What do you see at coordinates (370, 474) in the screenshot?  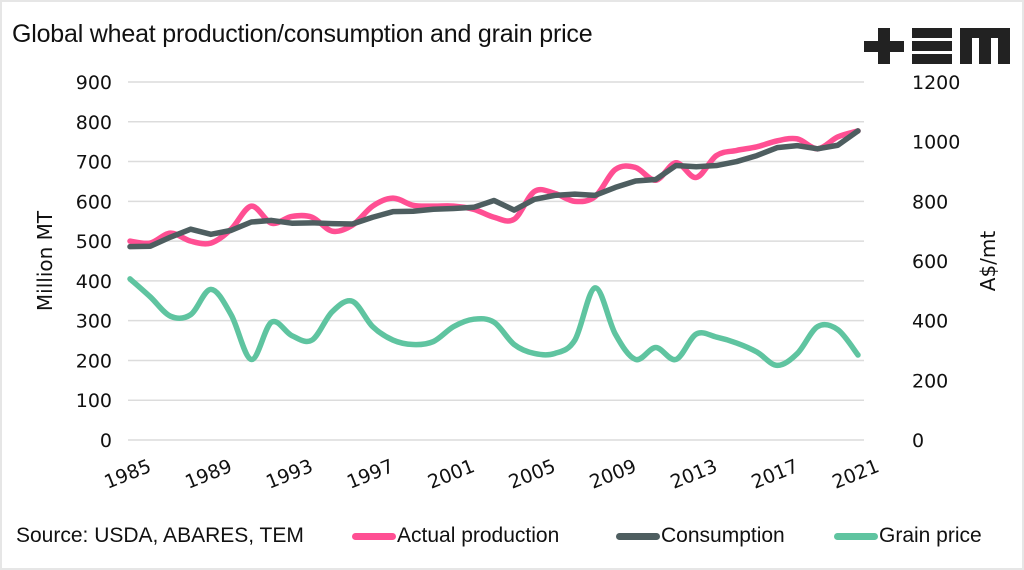 I see `x-tick-label: 1997` at bounding box center [370, 474].